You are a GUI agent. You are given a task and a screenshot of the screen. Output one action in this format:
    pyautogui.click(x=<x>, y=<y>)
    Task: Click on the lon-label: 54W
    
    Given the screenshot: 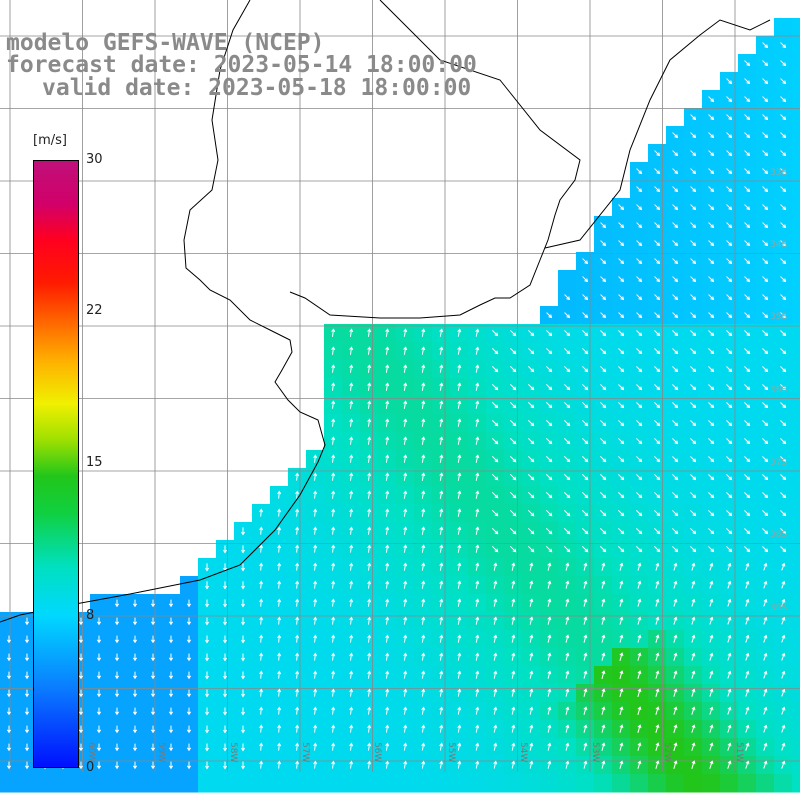 What is the action you would take?
    pyautogui.click(x=523, y=752)
    